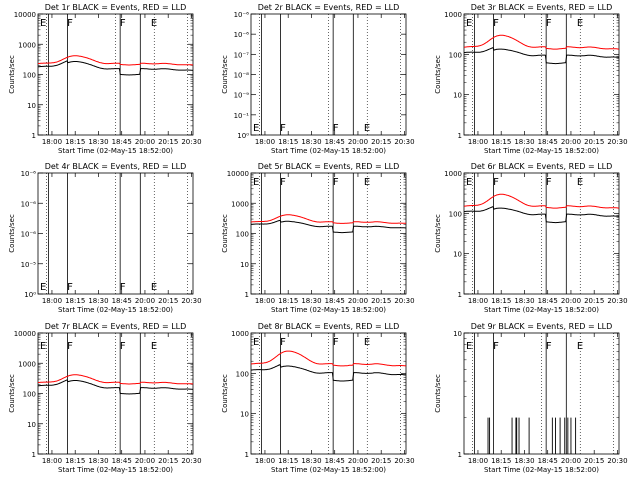 The height and width of the screenshot is (480, 640). Describe the element at coordinates (98, 142) in the screenshot. I see `panel-1-xtick-label: 18:30` at that location.